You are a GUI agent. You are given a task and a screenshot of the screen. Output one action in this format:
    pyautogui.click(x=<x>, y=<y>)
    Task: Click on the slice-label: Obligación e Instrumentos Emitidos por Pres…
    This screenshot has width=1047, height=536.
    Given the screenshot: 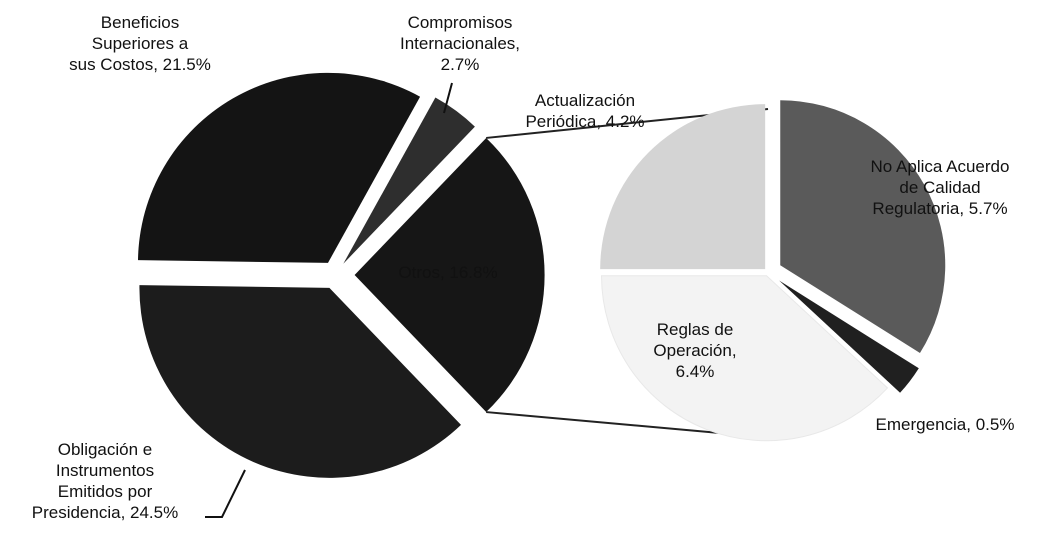 What is the action you would take?
    pyautogui.click(x=105, y=481)
    